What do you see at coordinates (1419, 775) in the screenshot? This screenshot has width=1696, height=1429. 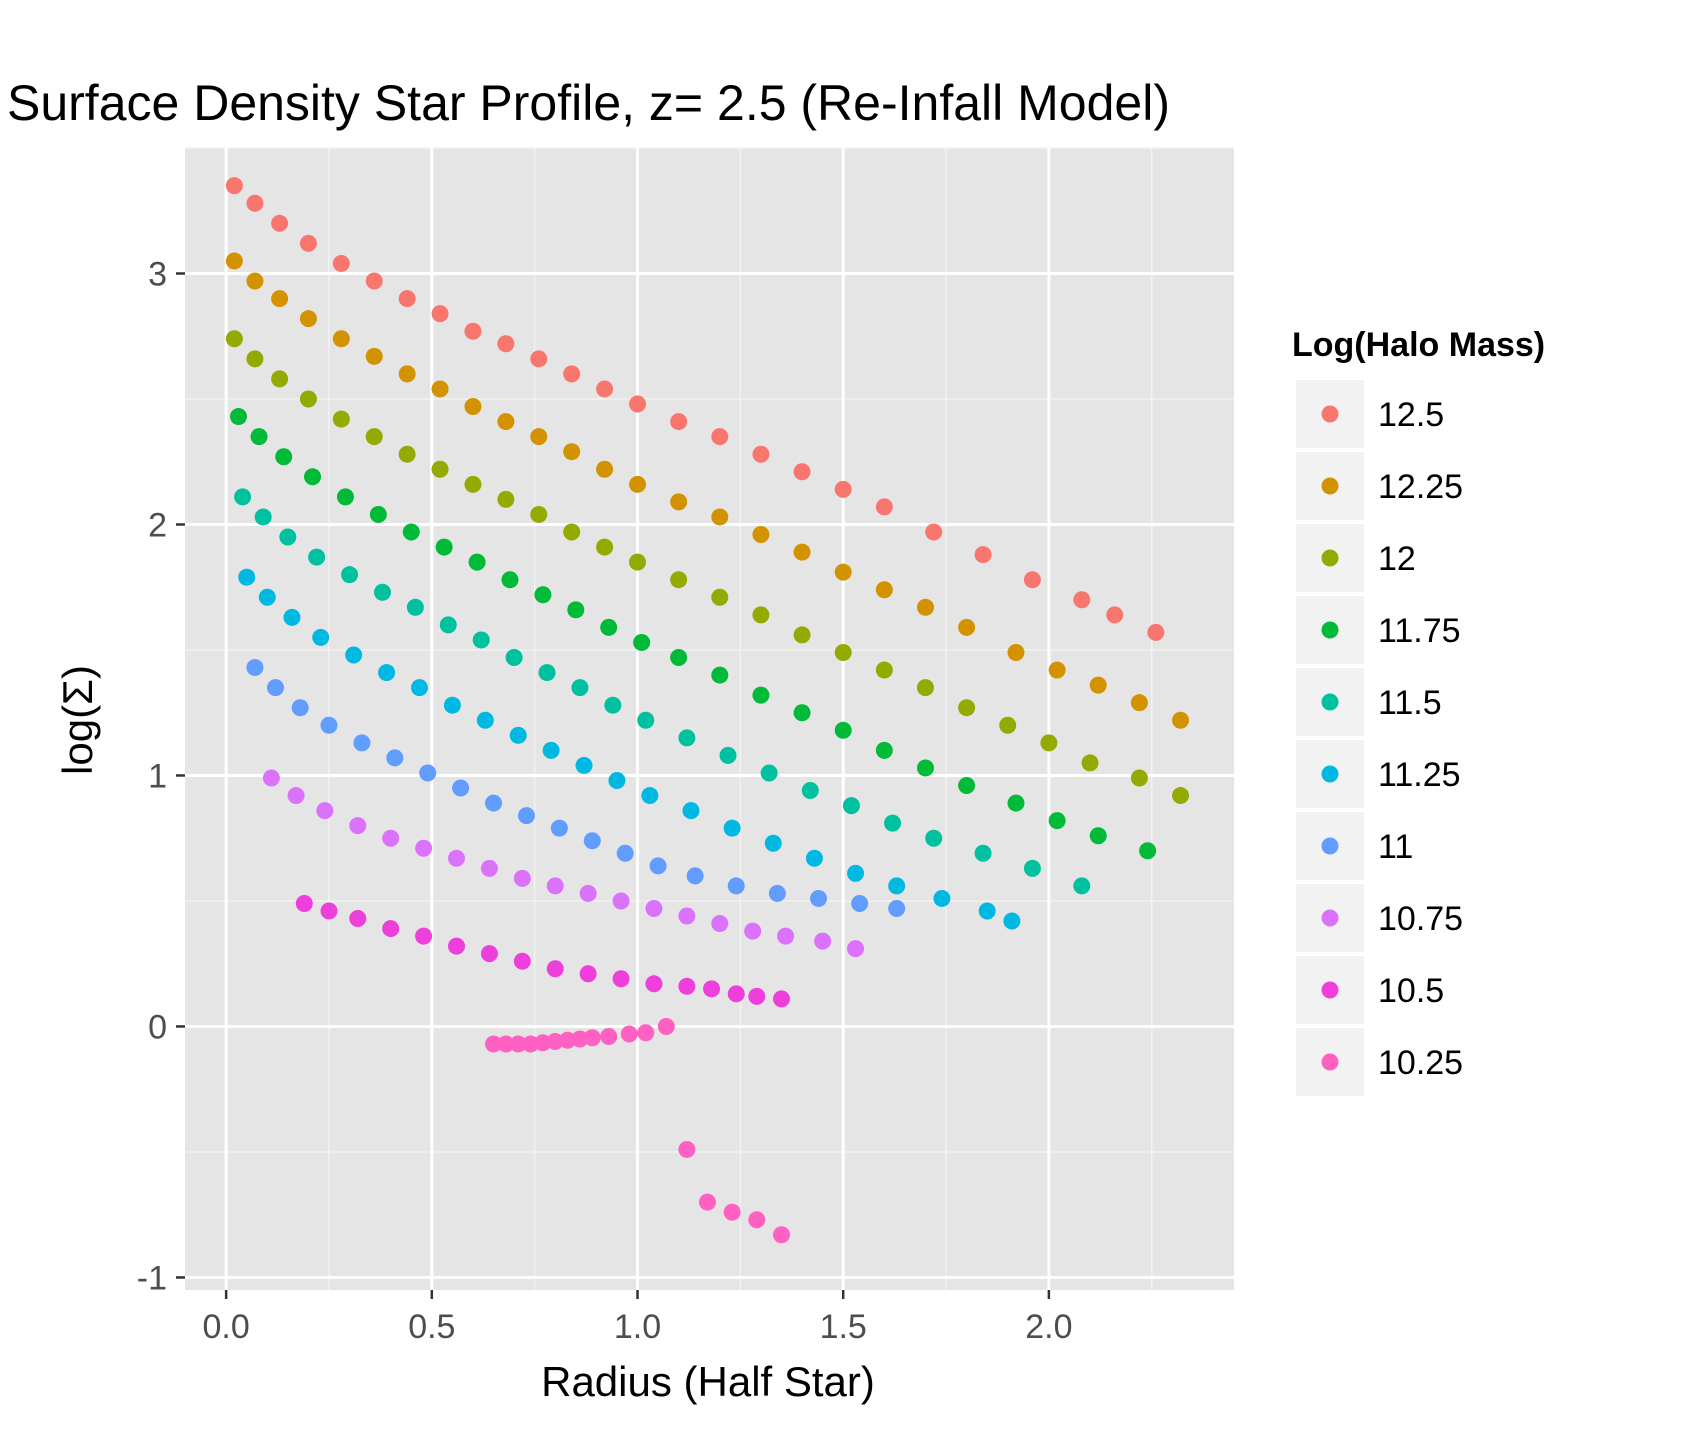 I see `legend-label: 11.25` at bounding box center [1419, 775].